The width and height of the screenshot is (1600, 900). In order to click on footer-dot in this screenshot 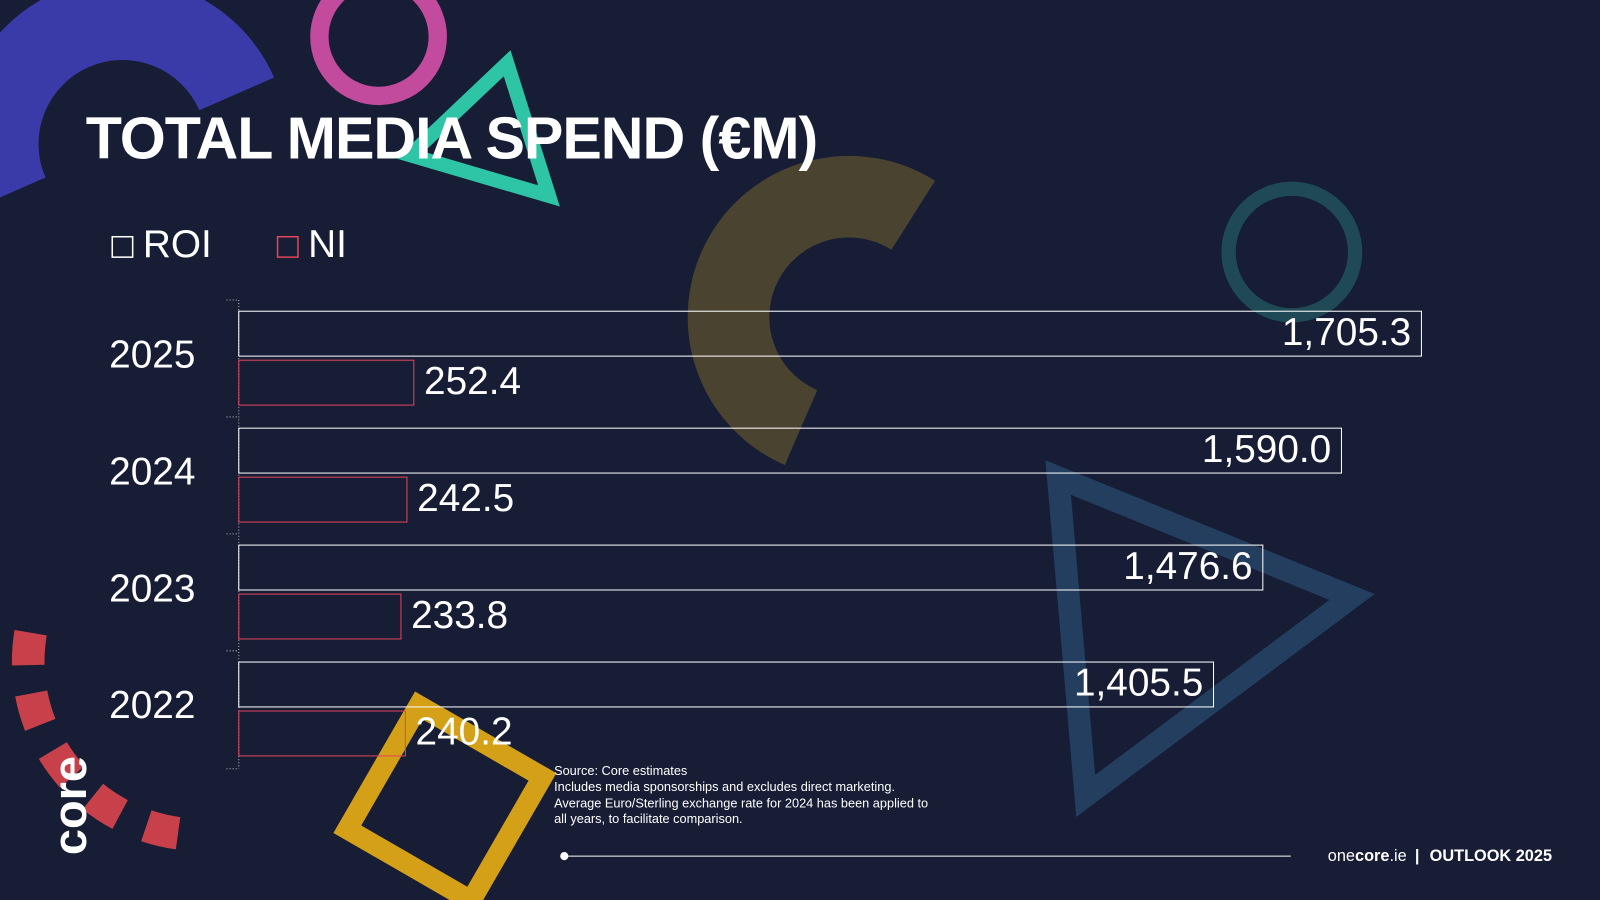, I will do `click(564, 856)`.